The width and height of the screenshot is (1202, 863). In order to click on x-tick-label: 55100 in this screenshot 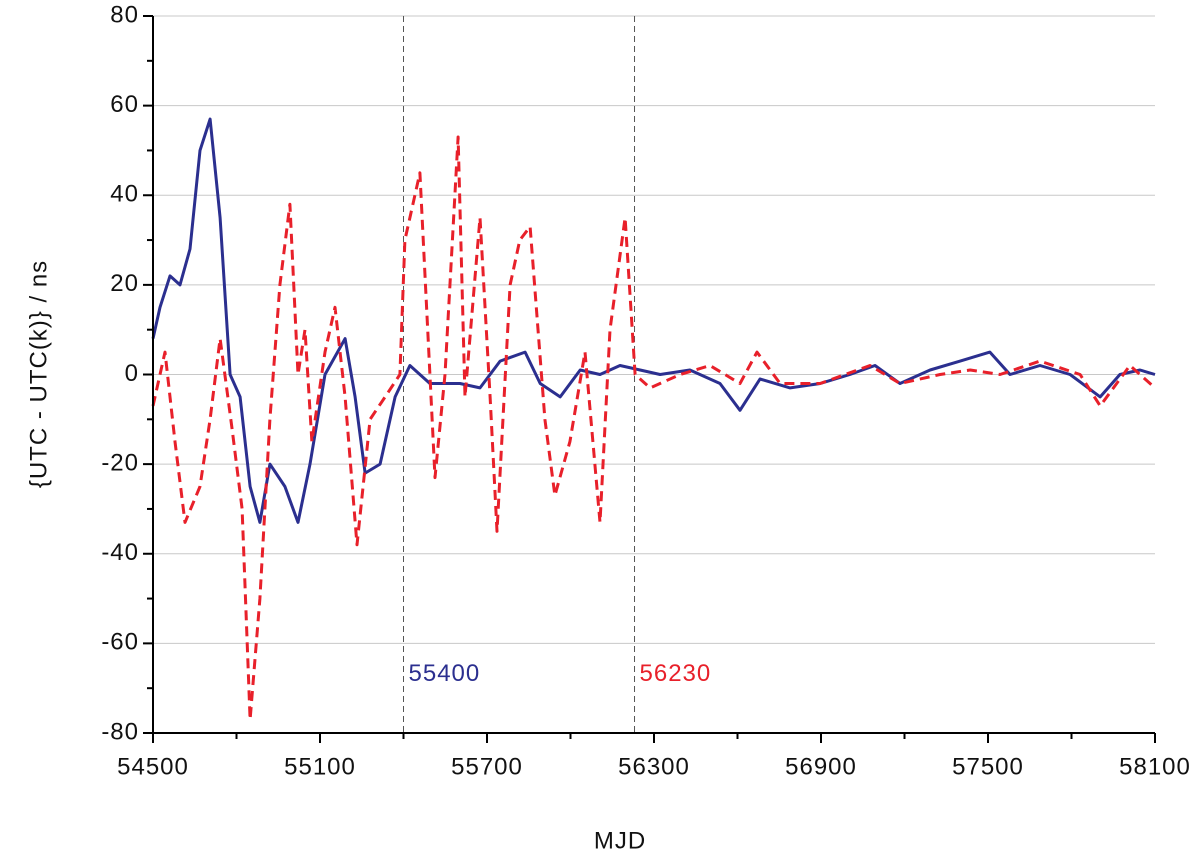, I will do `click(320, 766)`.